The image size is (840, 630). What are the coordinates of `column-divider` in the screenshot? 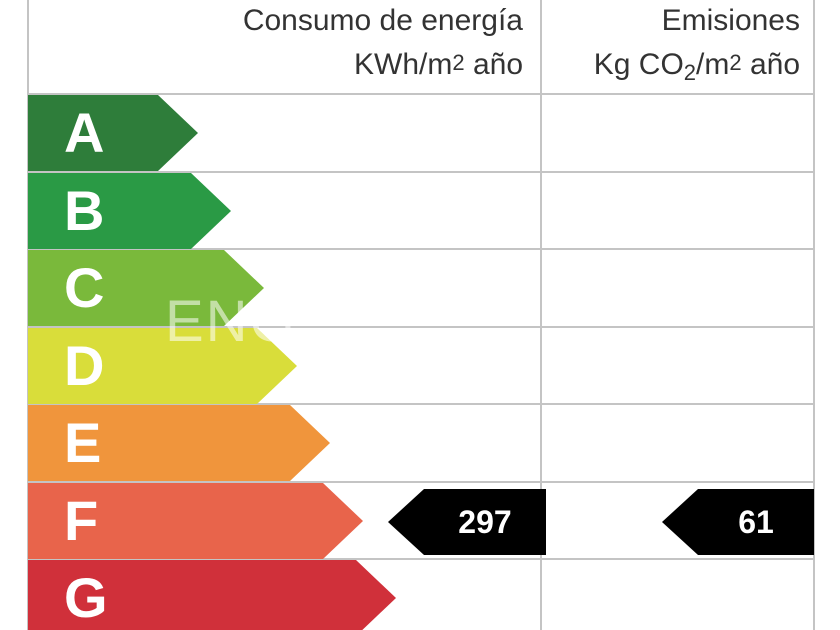 It's located at (541, 315).